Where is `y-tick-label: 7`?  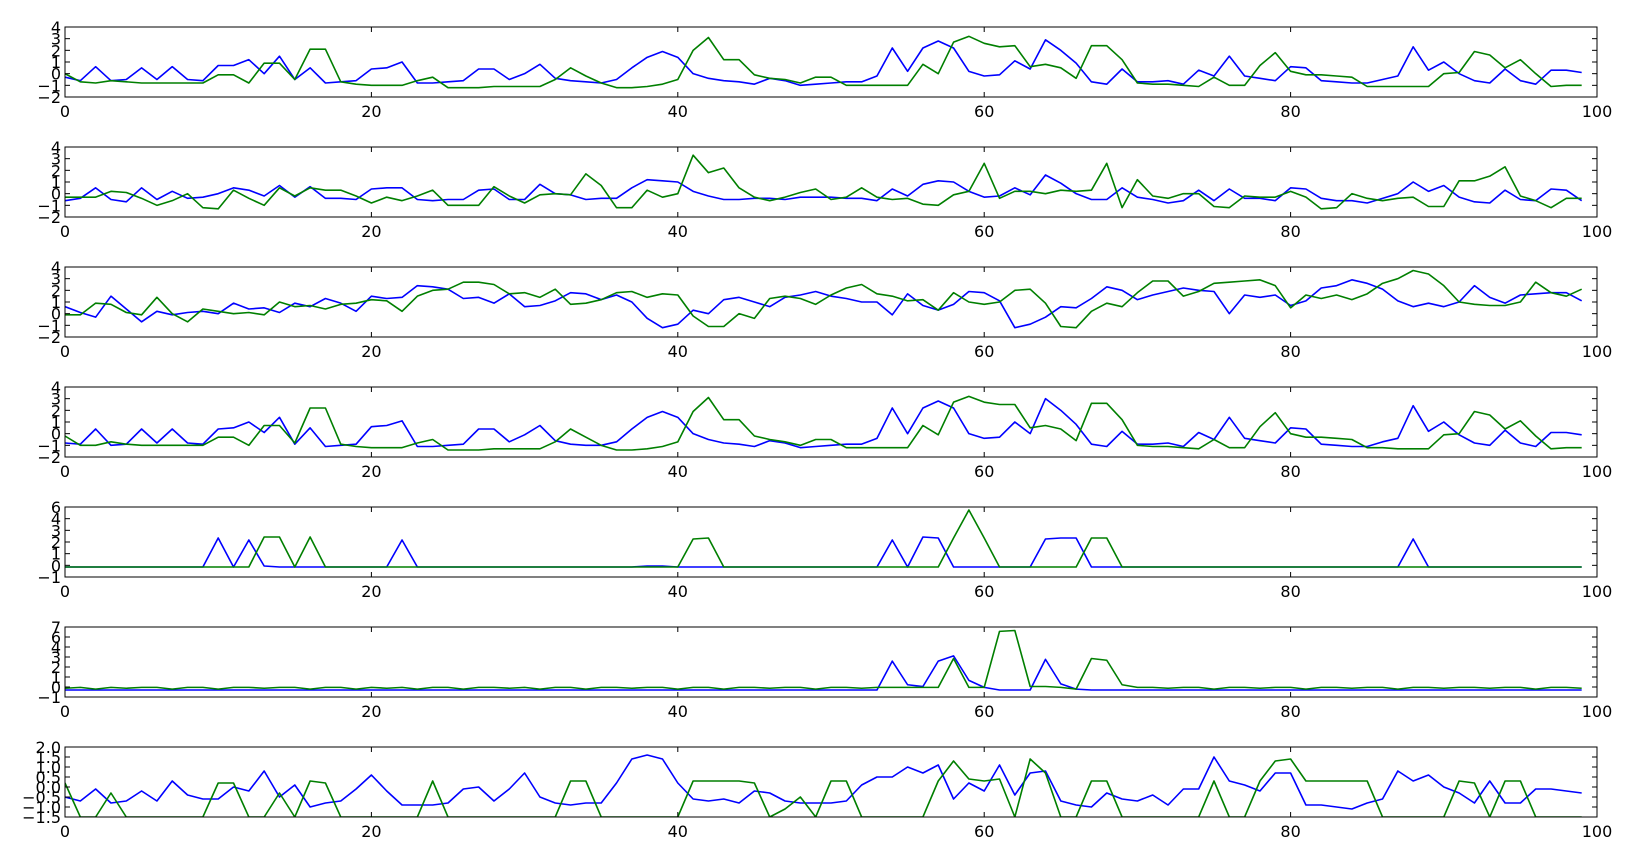 y-tick-label: 7 is located at coordinates (56, 627).